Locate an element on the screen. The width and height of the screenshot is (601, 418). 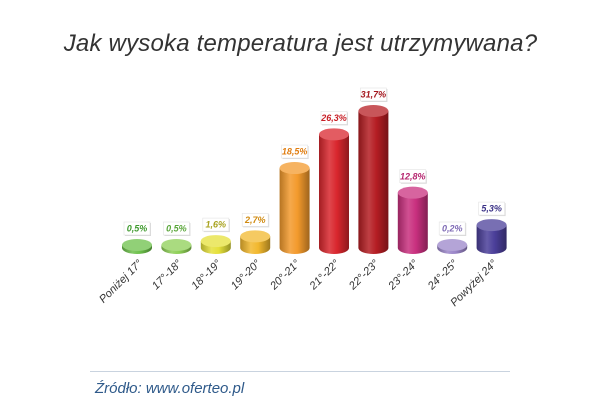
value-label-text: 5,3% is located at coordinates (491, 209).